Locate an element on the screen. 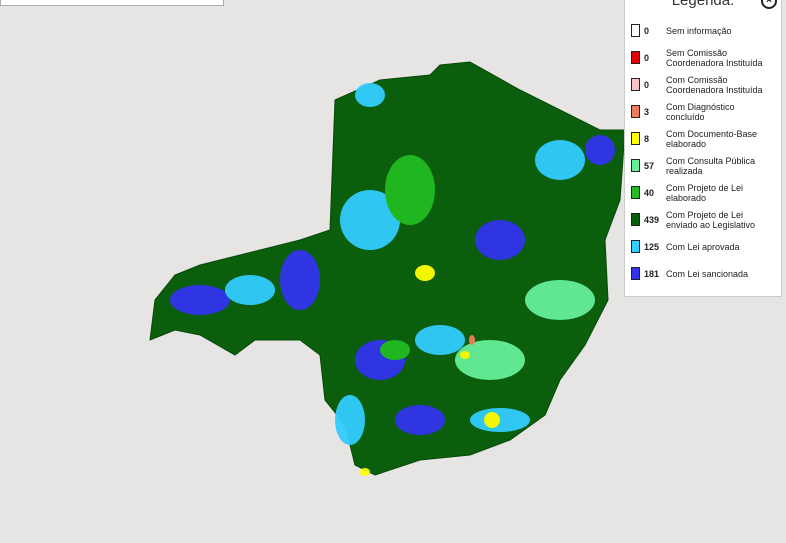 The image size is (786, 543). legend-item: 125 Com Lei aprovada is located at coordinates (703, 246).